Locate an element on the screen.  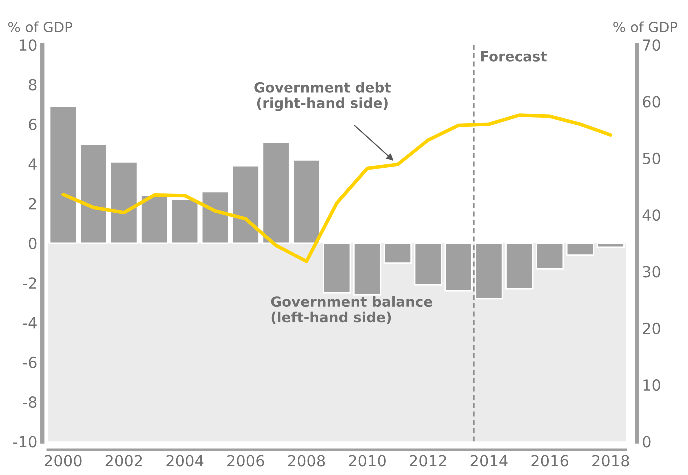
x-tick-label: 2018 is located at coordinates (611, 461).